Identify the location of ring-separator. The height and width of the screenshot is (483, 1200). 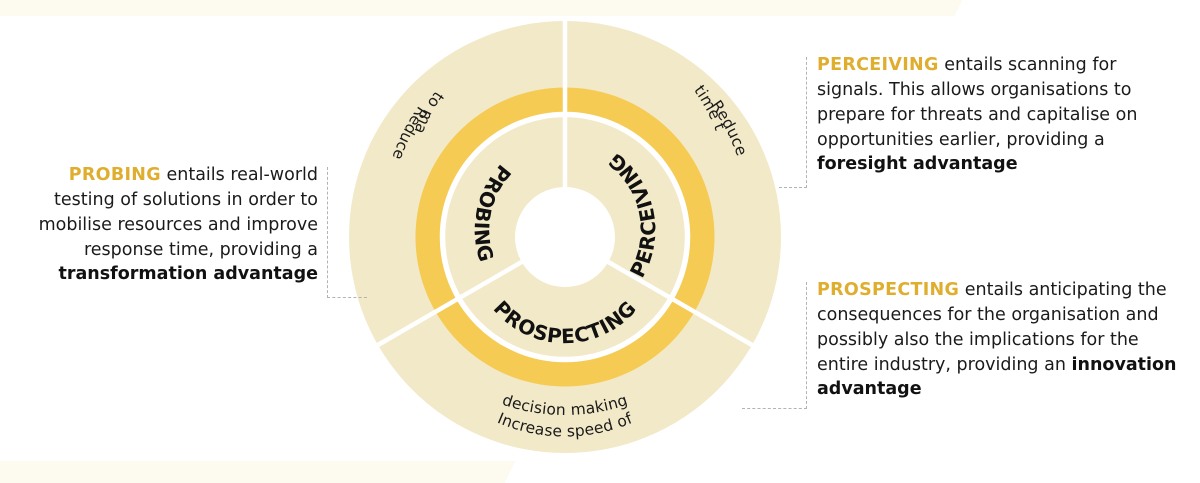
(565, 237).